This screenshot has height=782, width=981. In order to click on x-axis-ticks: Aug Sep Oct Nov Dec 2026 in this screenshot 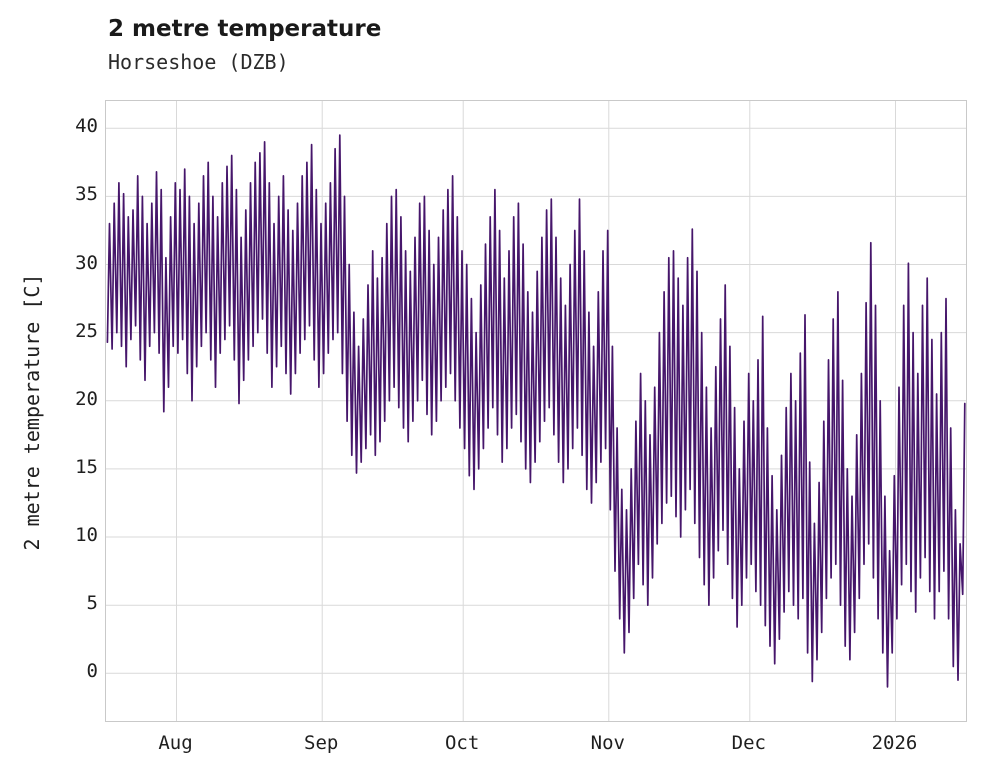, I will do `click(535, 747)`.